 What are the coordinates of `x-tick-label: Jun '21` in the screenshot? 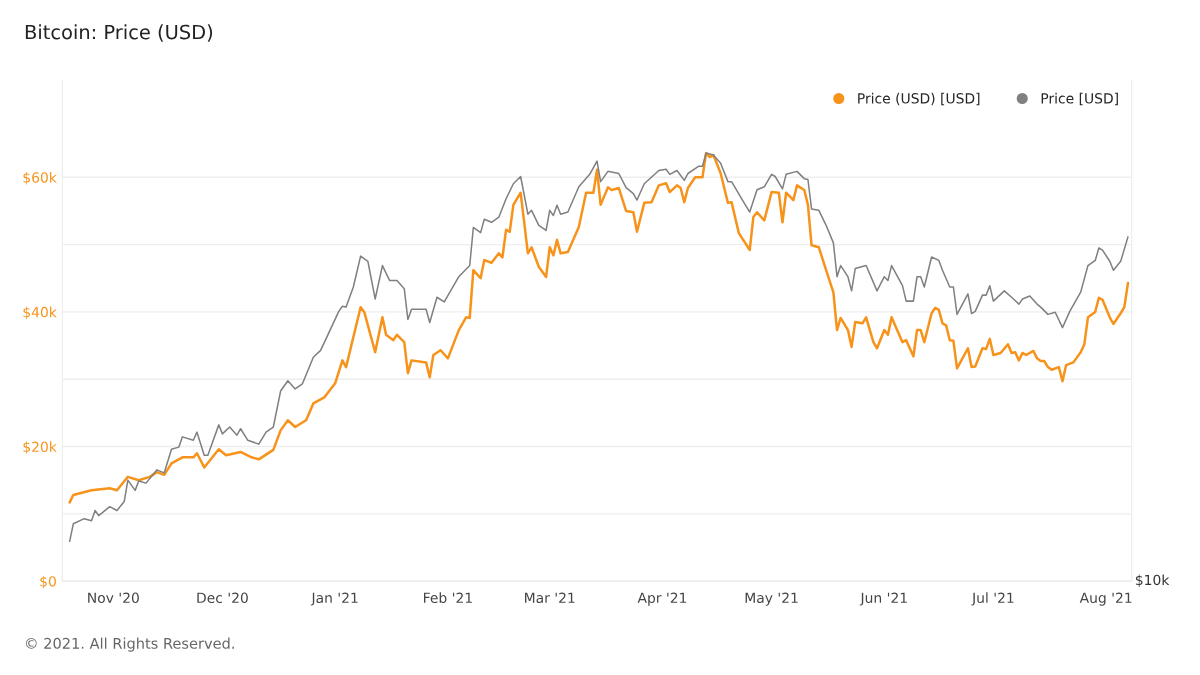 It's located at (883, 599).